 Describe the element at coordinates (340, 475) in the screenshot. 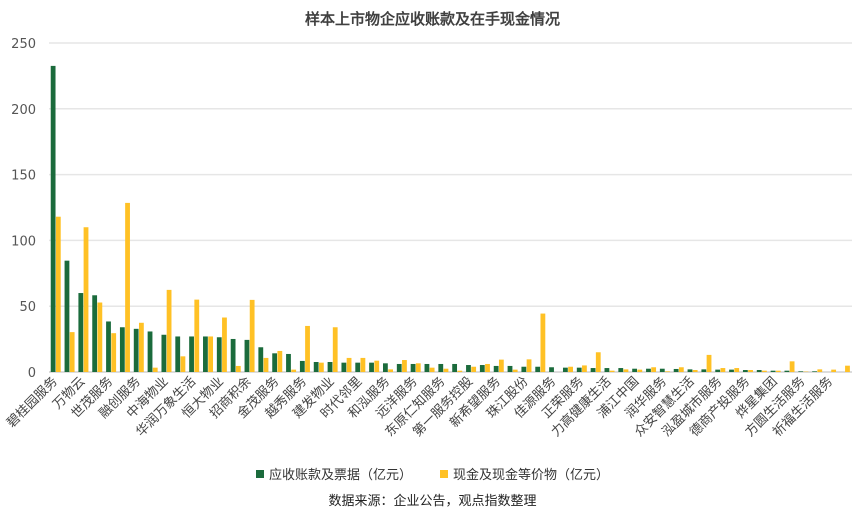

I see `legend-label-receivables: 应收账款及票据（亿元）` at that location.